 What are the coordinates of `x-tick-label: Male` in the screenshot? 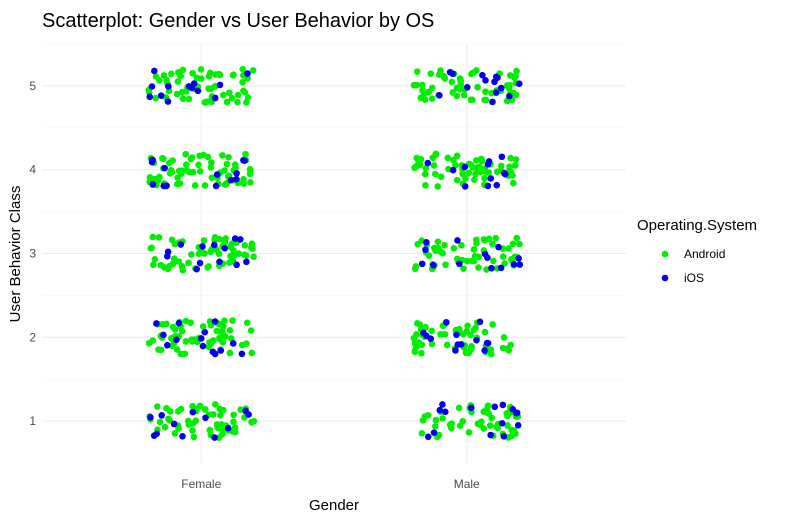 It's located at (467, 484).